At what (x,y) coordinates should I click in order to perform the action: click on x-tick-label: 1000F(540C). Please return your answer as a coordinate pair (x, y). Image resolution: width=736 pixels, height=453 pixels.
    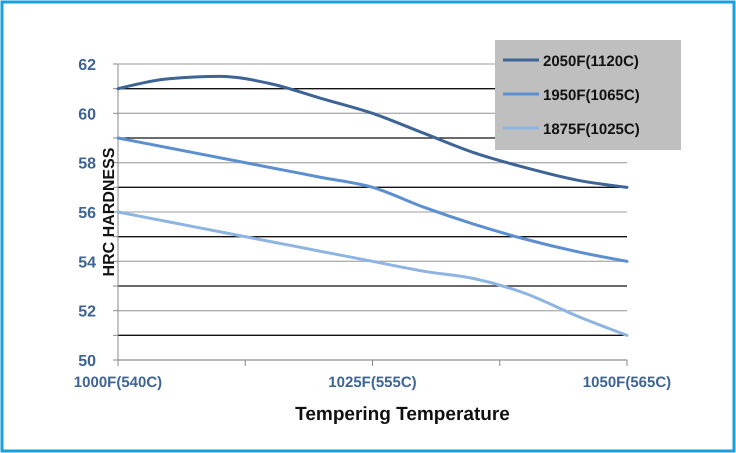
    Looking at the image, I should click on (118, 382).